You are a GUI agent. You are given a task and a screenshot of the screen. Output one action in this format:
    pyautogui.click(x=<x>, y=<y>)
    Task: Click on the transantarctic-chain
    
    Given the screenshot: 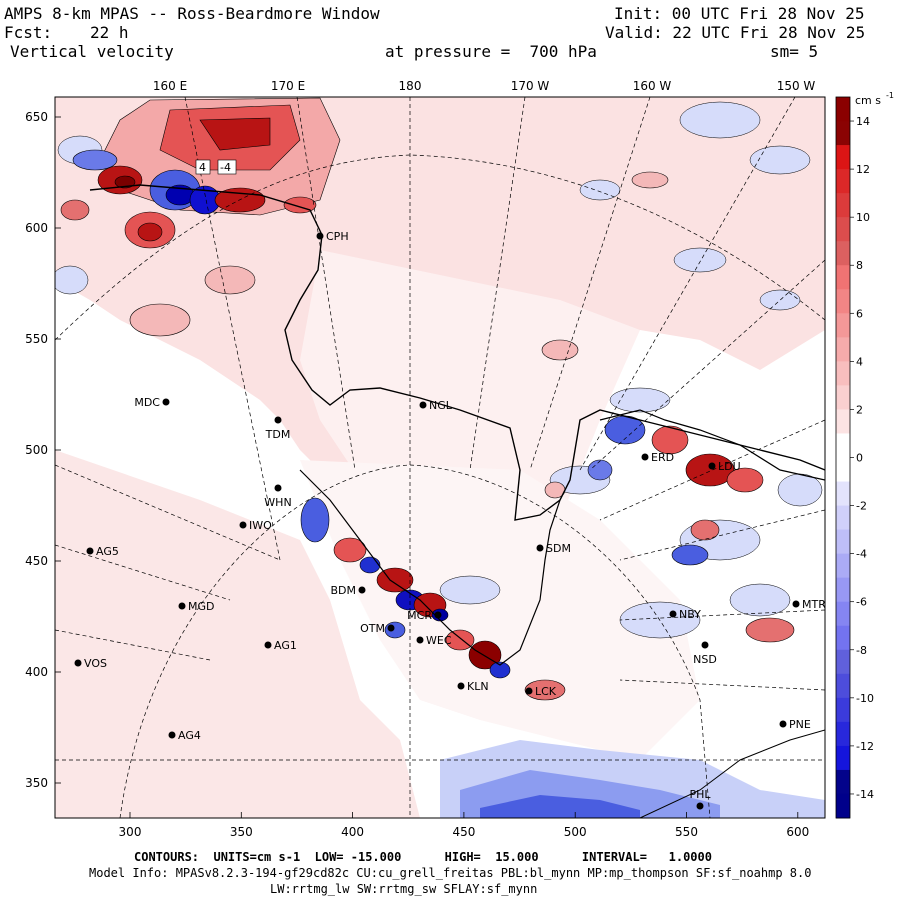 What is the action you would take?
    pyautogui.click(x=433, y=599)
    